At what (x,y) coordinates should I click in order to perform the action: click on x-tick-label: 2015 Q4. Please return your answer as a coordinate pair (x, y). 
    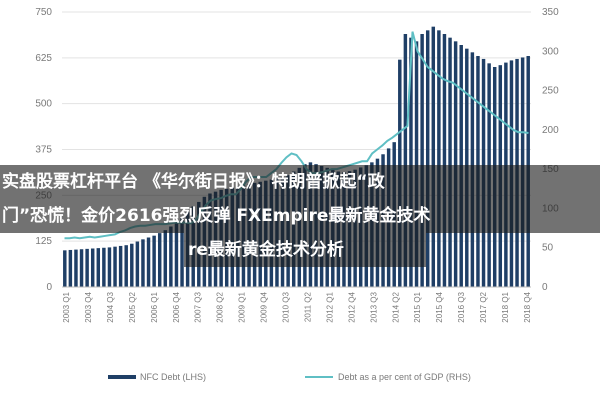
    Looking at the image, I should click on (439, 306).